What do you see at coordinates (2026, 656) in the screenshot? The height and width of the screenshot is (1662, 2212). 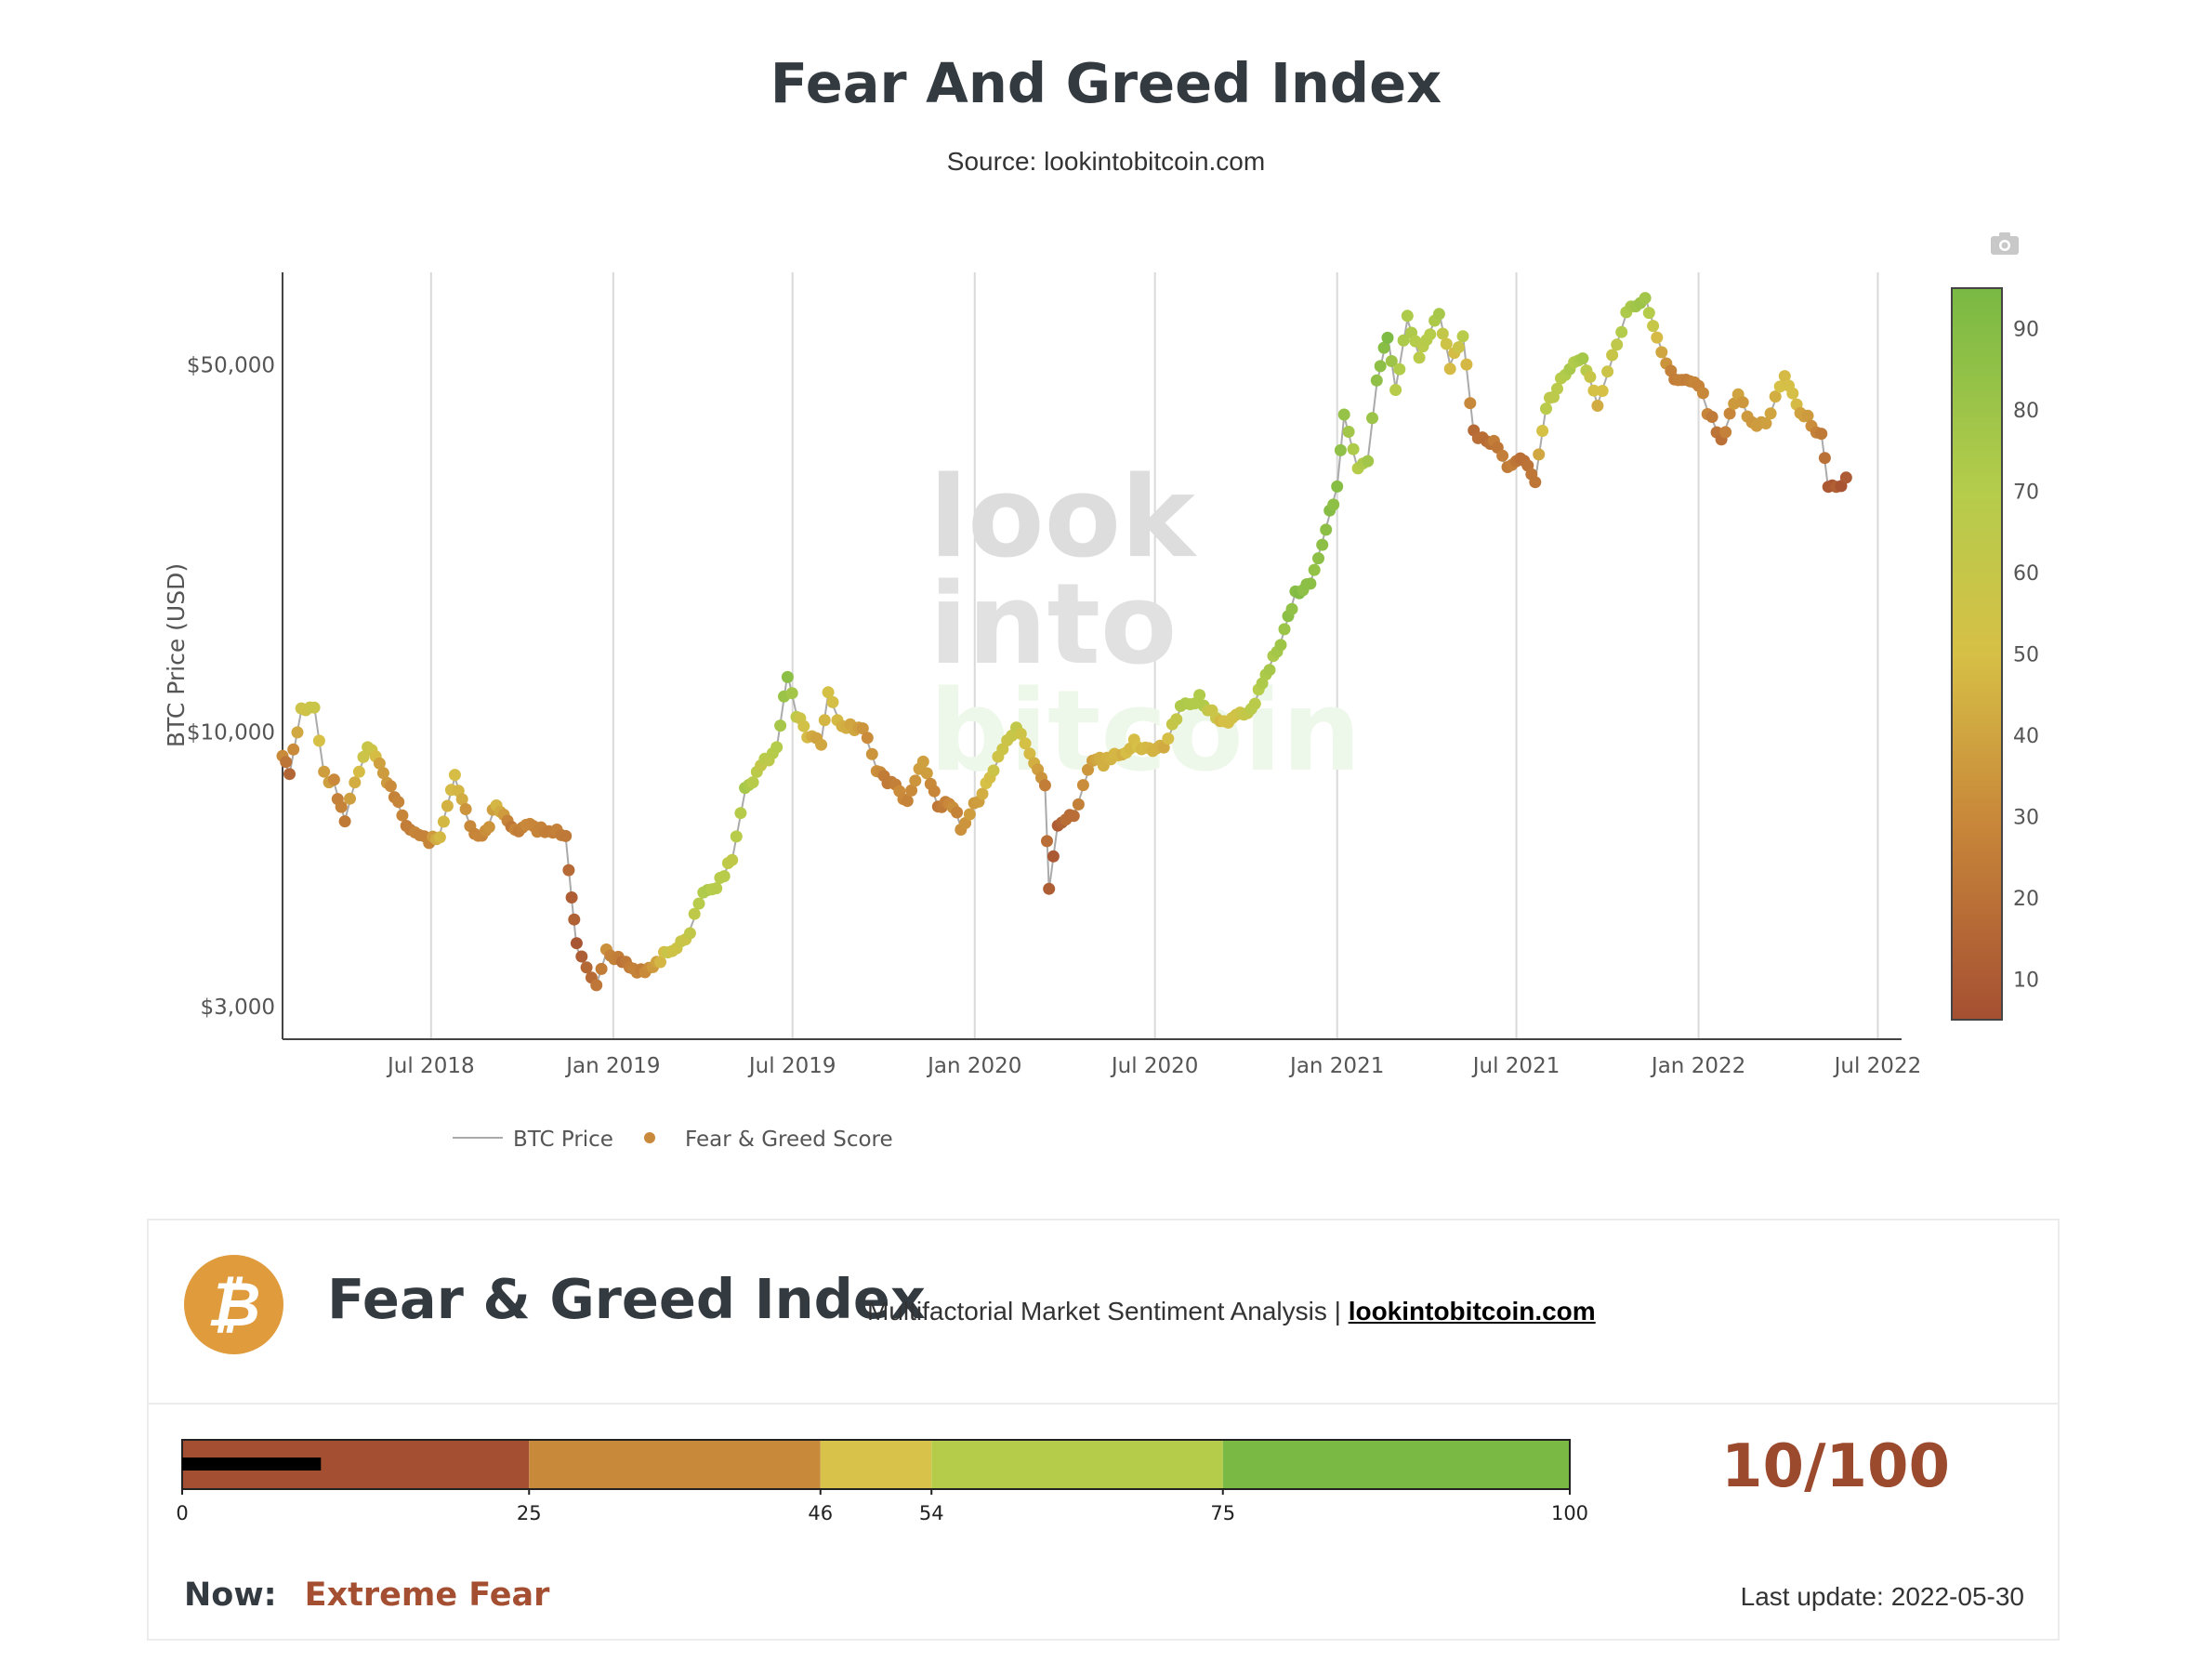 I see `colorbar-tick-labels: 10 20 30 40 50 60 70 80 90` at bounding box center [2026, 656].